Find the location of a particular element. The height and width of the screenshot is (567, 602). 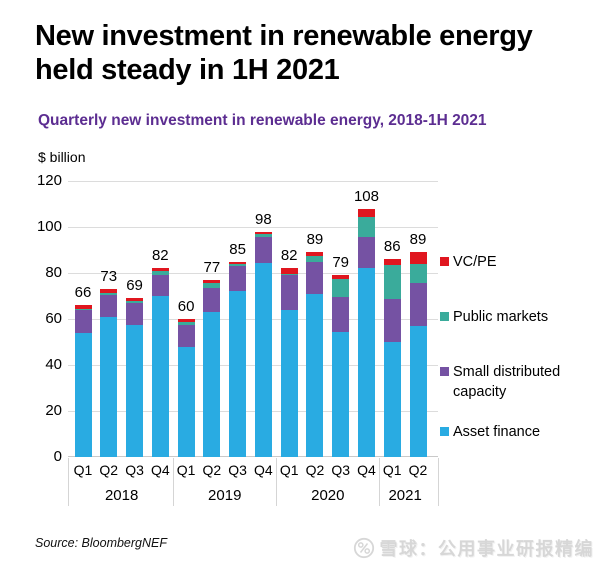

y-axis-tick-label: 0 is located at coordinates (57, 456).